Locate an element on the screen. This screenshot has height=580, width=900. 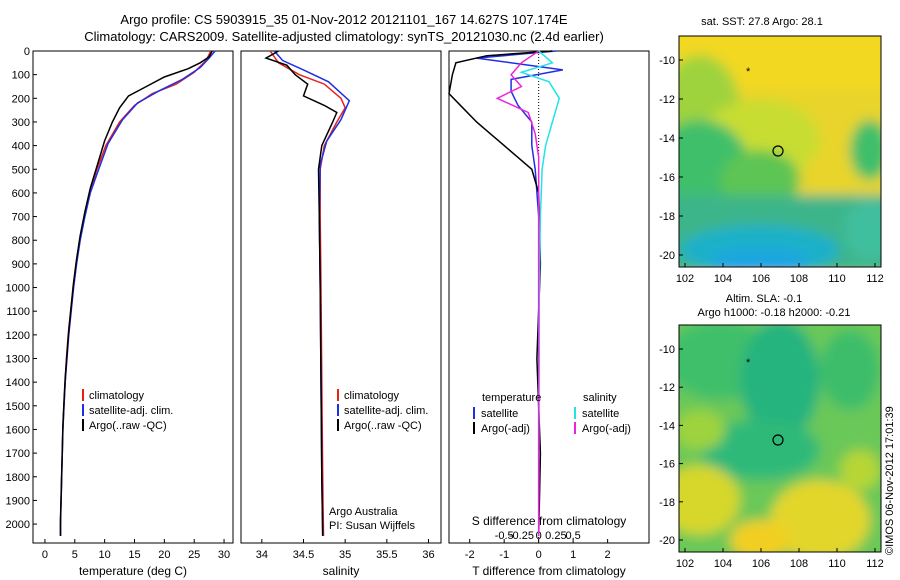
x-tick-label: 30 is located at coordinates (224, 555).